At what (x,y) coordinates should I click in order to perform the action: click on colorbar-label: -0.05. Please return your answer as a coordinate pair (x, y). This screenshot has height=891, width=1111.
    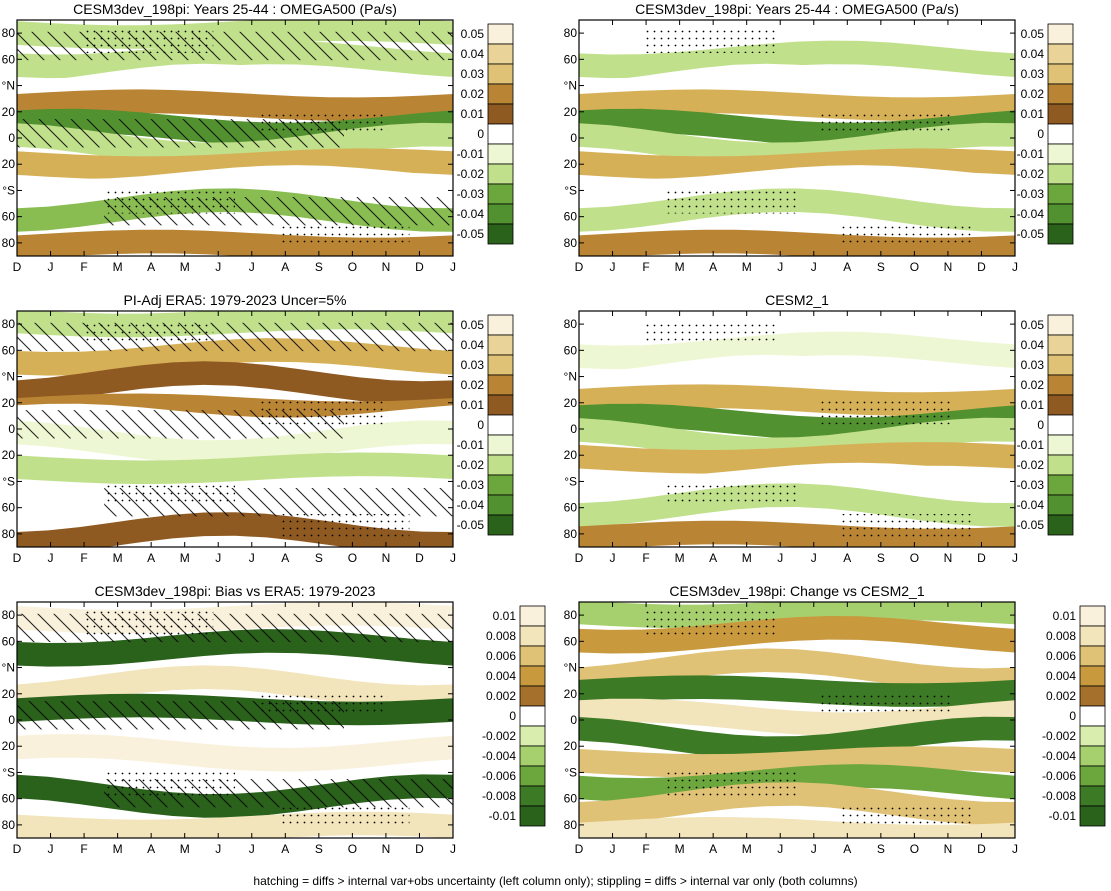
    Looking at the image, I should click on (1031, 234).